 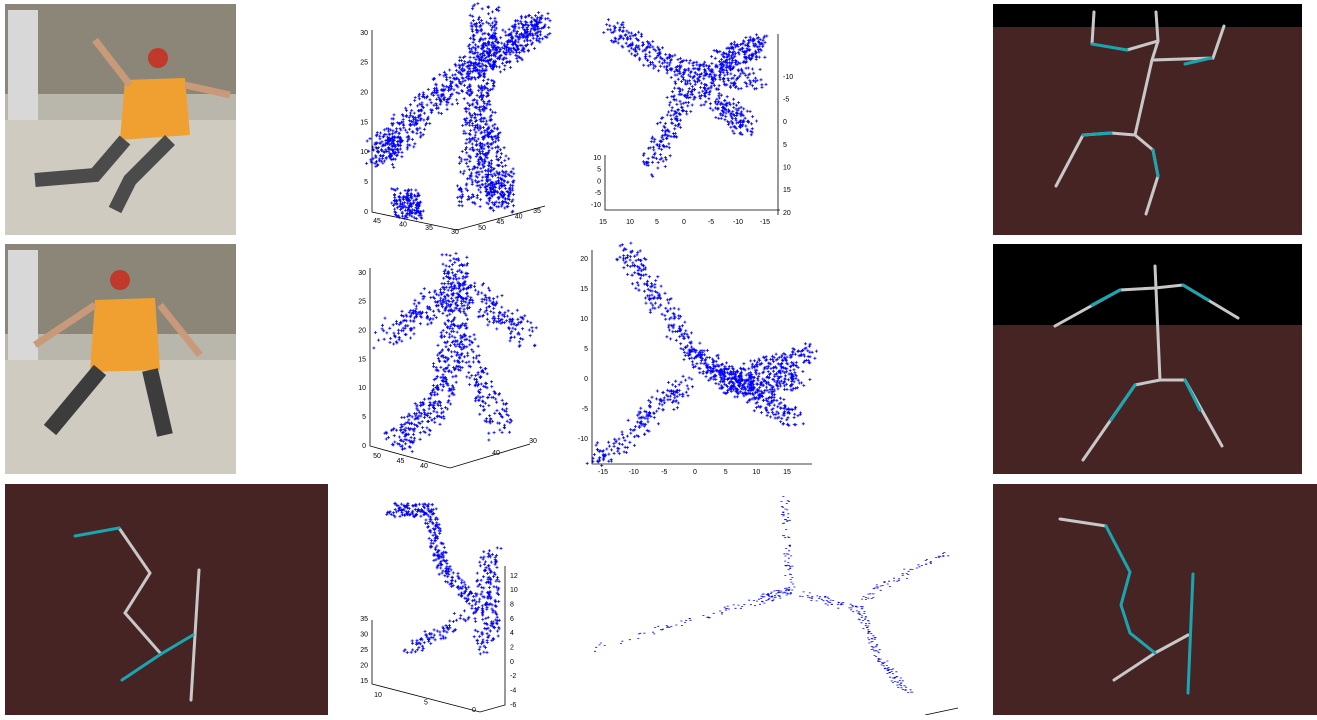 I want to click on tick-label: 12, so click(x=514, y=576).